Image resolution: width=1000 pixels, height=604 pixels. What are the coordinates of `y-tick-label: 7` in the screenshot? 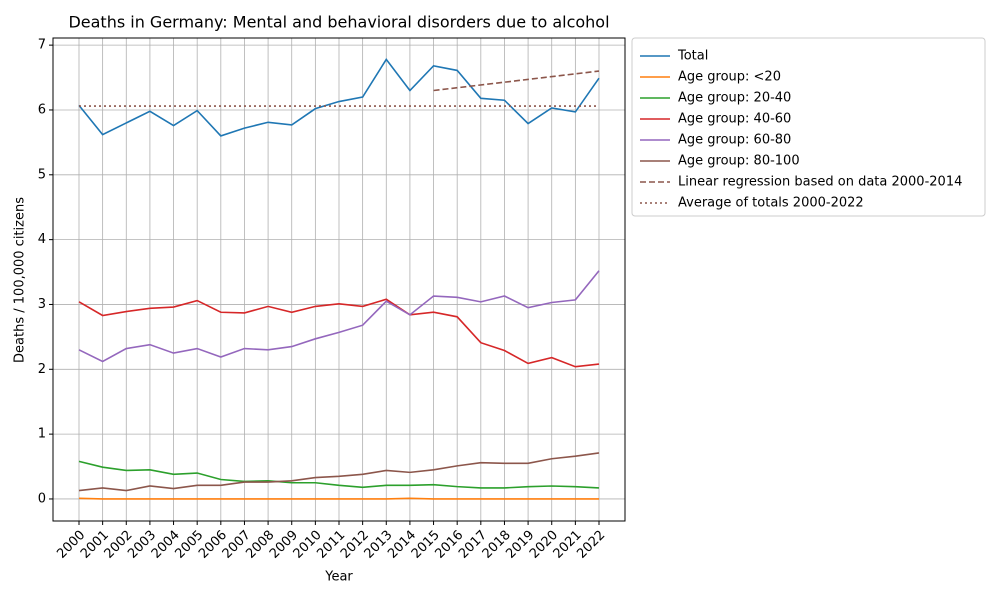 It's located at (42, 45).